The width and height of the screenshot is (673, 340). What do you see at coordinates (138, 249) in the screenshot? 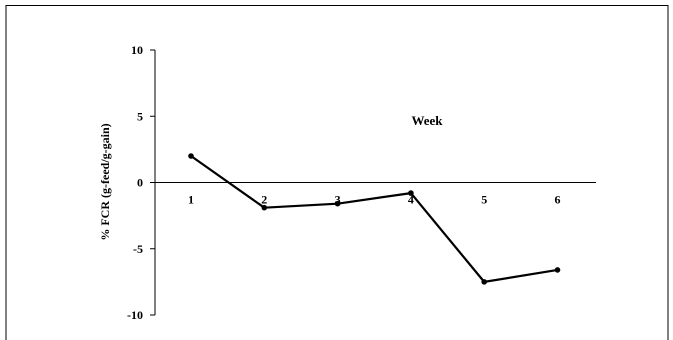
I see `y-tick-label: -5` at bounding box center [138, 249].